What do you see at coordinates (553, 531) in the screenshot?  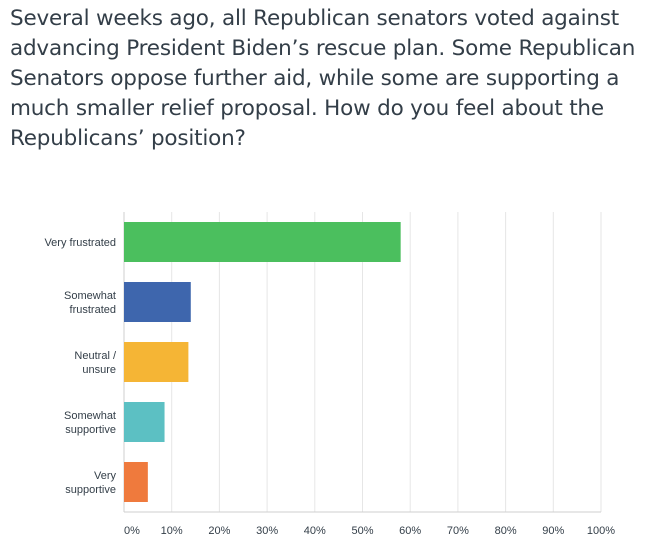 I see `x-tick-label: 90%` at bounding box center [553, 531].